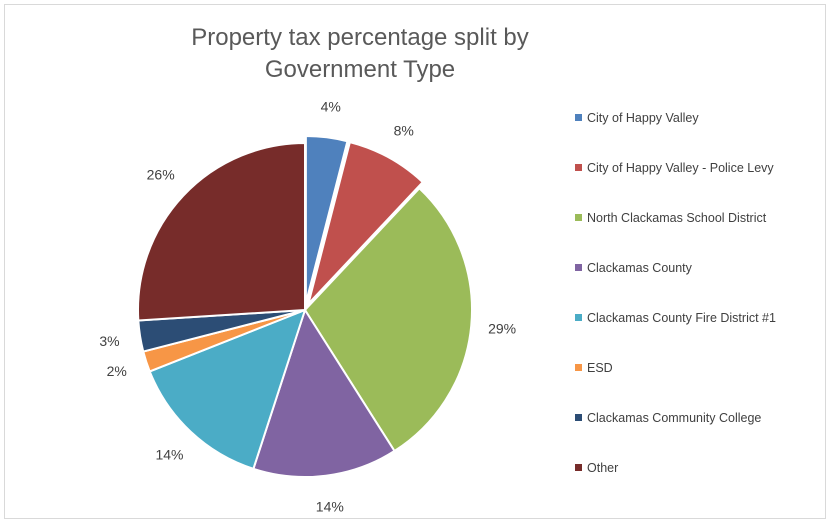 The width and height of the screenshot is (831, 524). I want to click on pie-slice-north-clackamas-school-district, so click(388, 319).